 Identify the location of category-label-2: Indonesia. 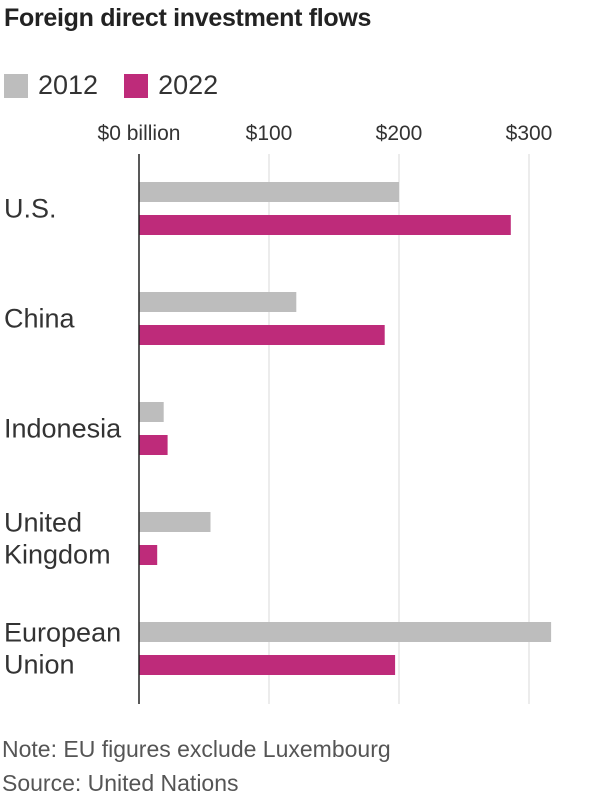
(63, 429).